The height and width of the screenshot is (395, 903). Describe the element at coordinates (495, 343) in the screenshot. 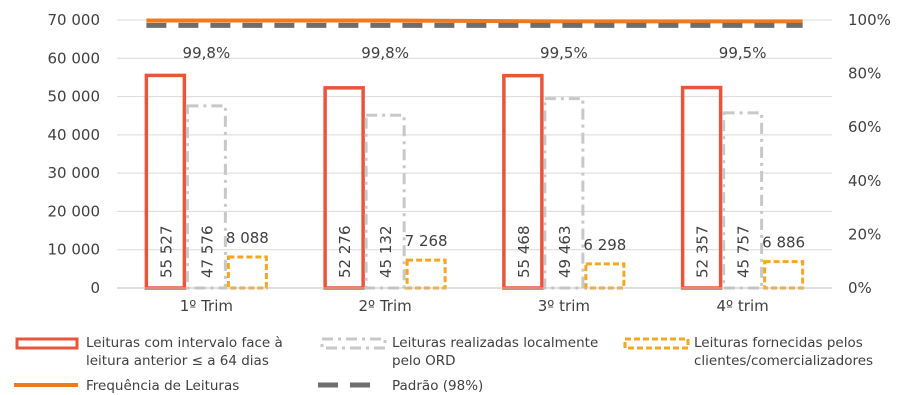

I see `legend-label: Leituras realizadas localmente` at that location.